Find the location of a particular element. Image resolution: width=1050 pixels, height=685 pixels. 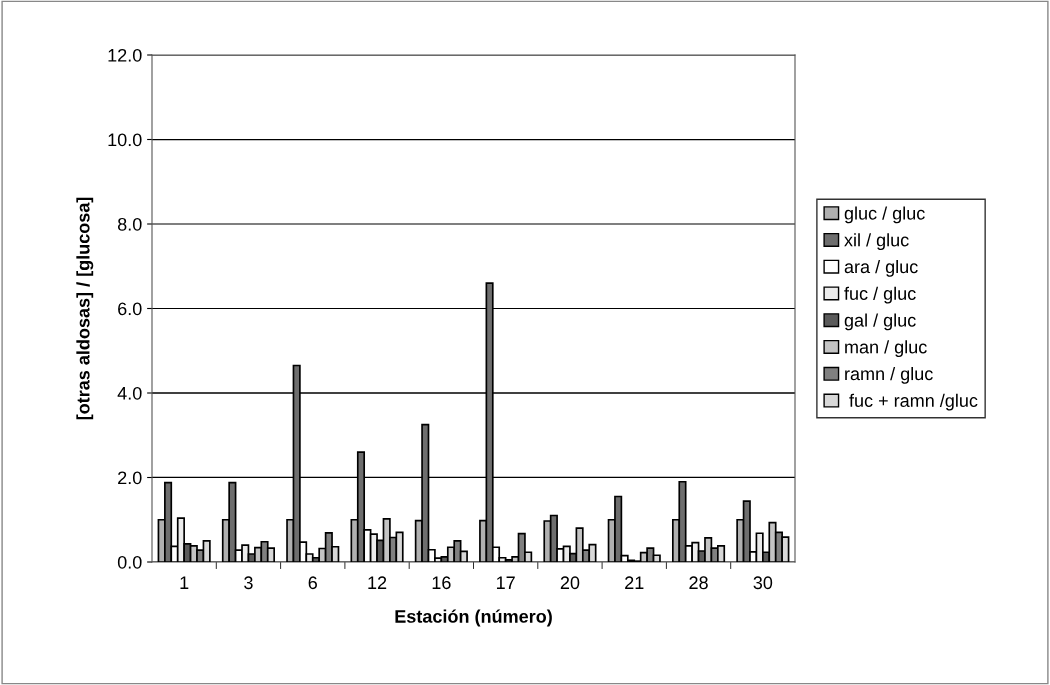

legend-label: gal / gluc is located at coordinates (880, 322).